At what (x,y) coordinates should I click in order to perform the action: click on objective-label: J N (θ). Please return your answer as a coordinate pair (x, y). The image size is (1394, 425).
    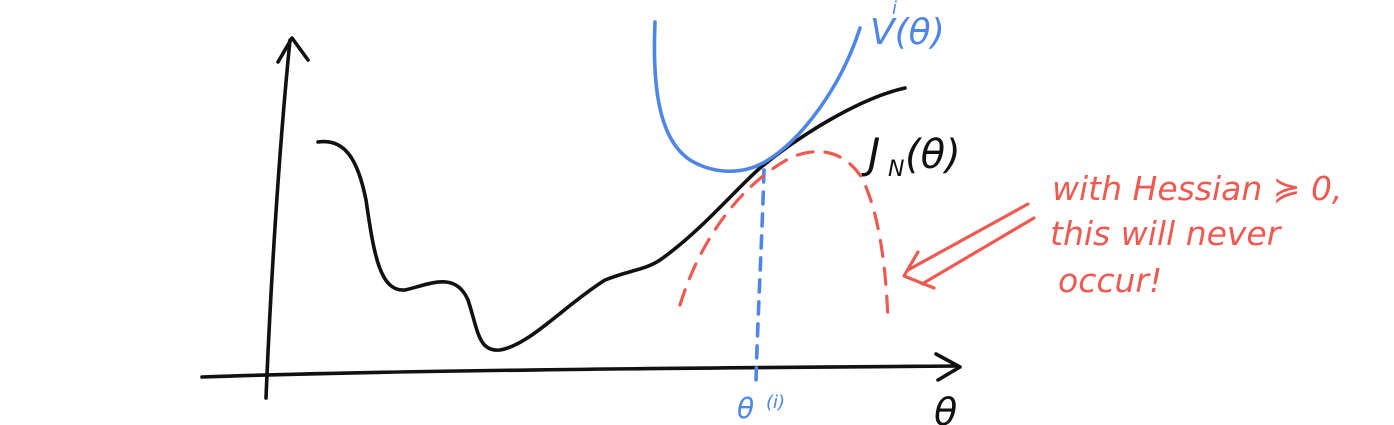
    Looking at the image, I should click on (911, 155).